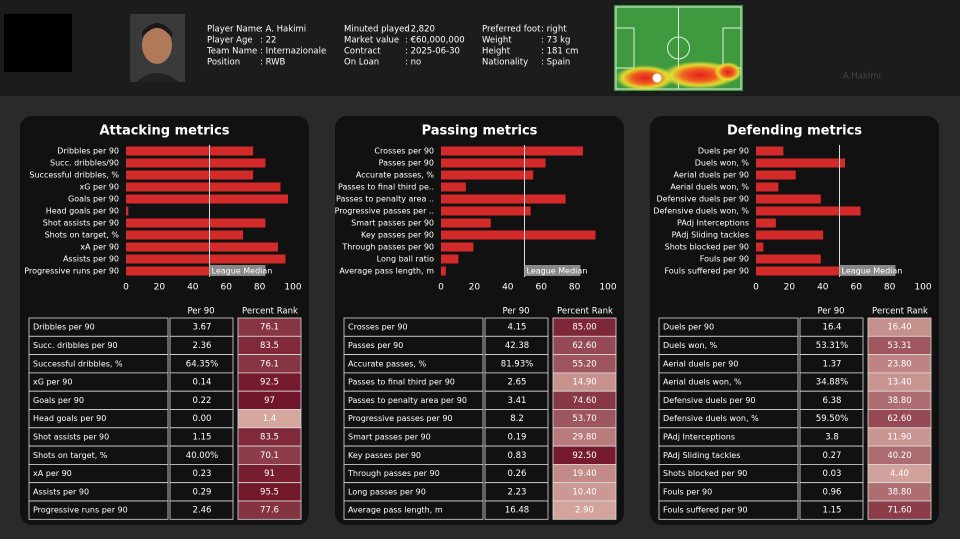  What do you see at coordinates (78, 363) in the screenshot?
I see `metric-name: Successful dribbles, %` at bounding box center [78, 363].